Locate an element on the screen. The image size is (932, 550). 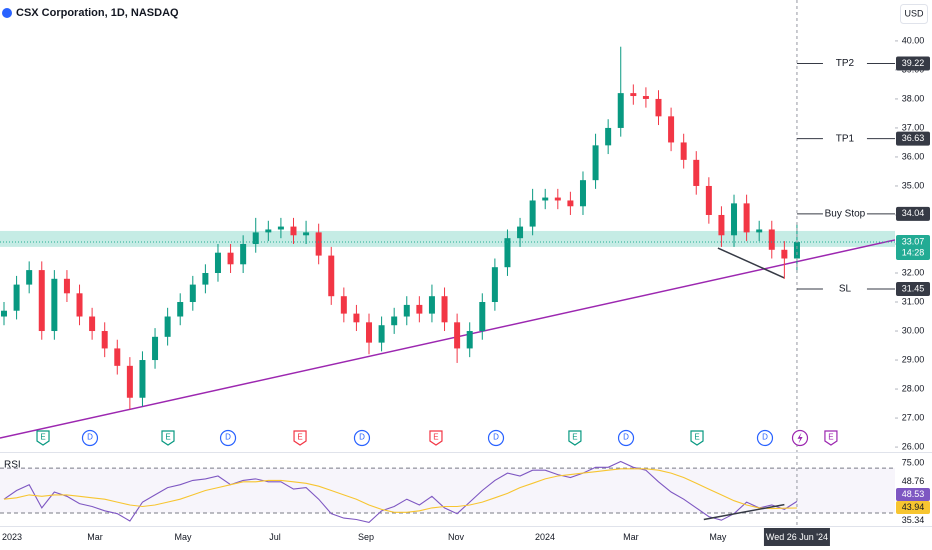
y-tick-label: 30.00 is located at coordinates (913, 330).